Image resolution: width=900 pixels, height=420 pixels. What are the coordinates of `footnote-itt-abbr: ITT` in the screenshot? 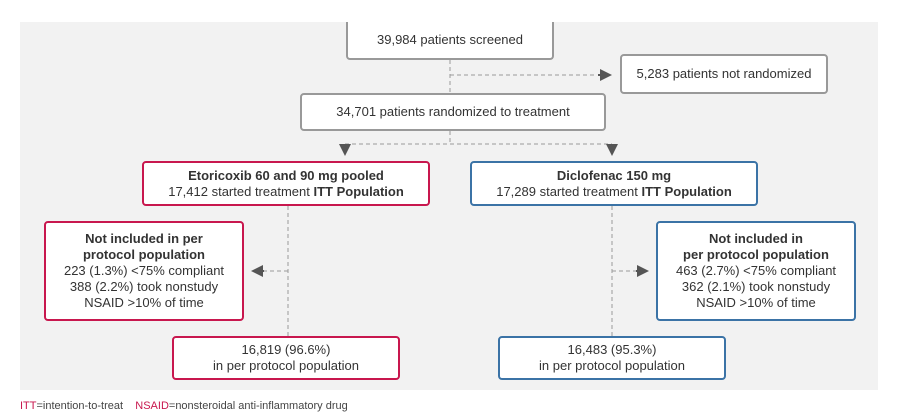 It's located at (28, 406).